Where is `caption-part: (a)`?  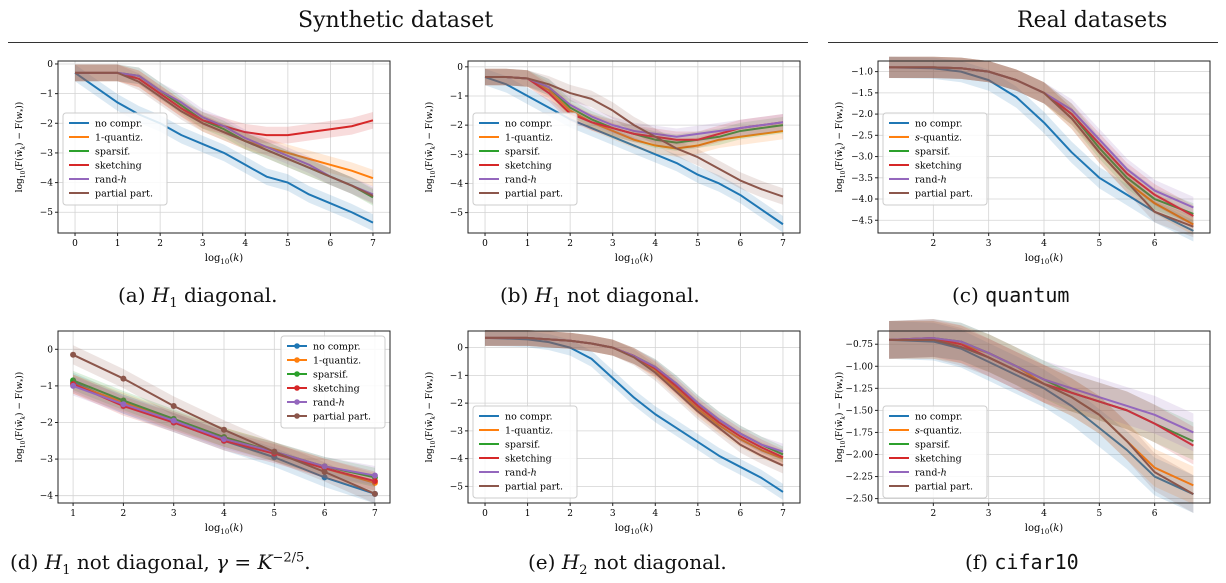
caption-part: (a) is located at coordinates (135, 295).